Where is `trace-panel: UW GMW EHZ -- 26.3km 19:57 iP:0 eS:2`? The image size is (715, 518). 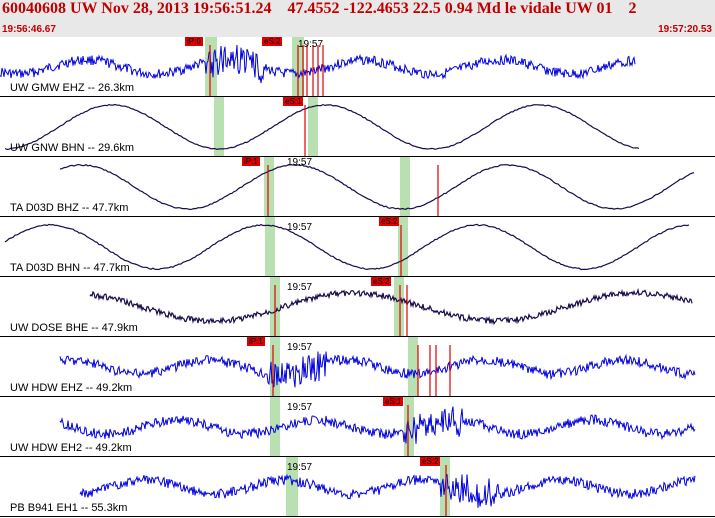
trace-panel: UW GMW EHZ -- 26.3km 19:57 iP:0 eS:2 is located at coordinates (357, 67).